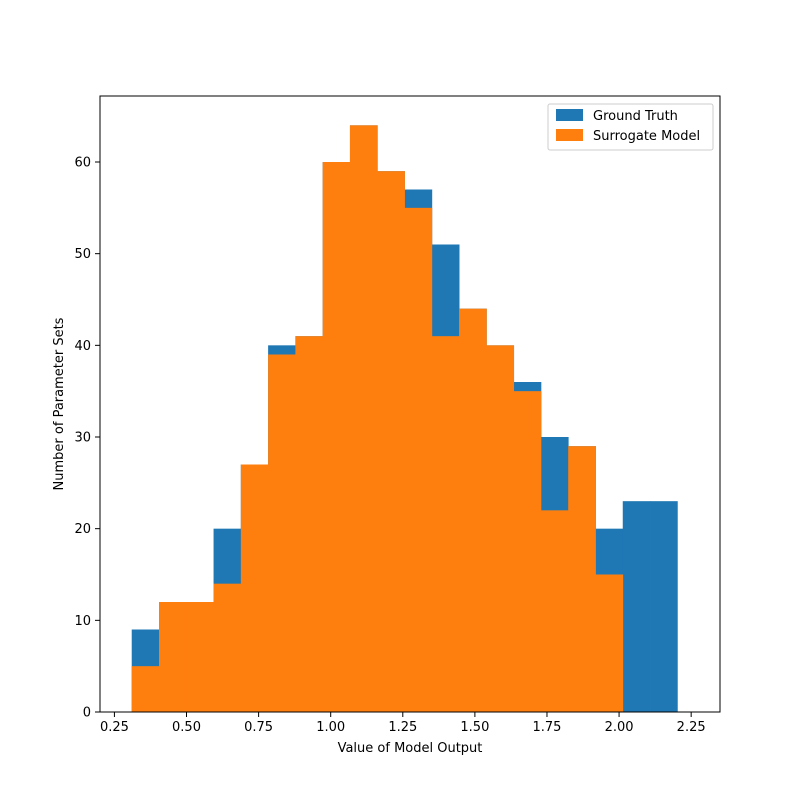 The width and height of the screenshot is (800, 804). I want to click on x-tick-label: 1.25, so click(402, 727).